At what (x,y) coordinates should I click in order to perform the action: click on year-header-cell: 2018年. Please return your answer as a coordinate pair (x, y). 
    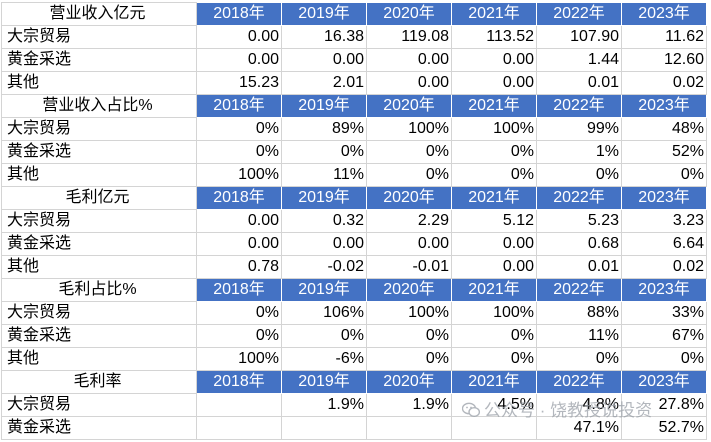
    Looking at the image, I should click on (239, 290).